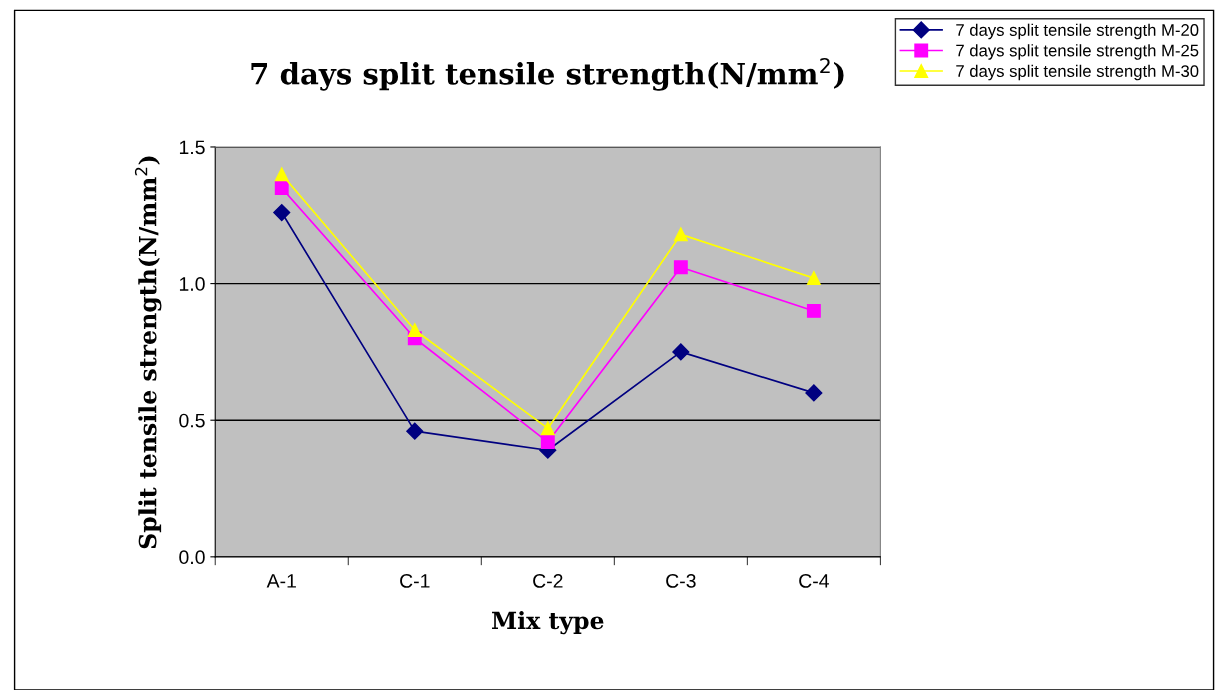 The image size is (1216, 690). What do you see at coordinates (192, 284) in the screenshot?
I see `y-tick-label: 1.0` at bounding box center [192, 284].